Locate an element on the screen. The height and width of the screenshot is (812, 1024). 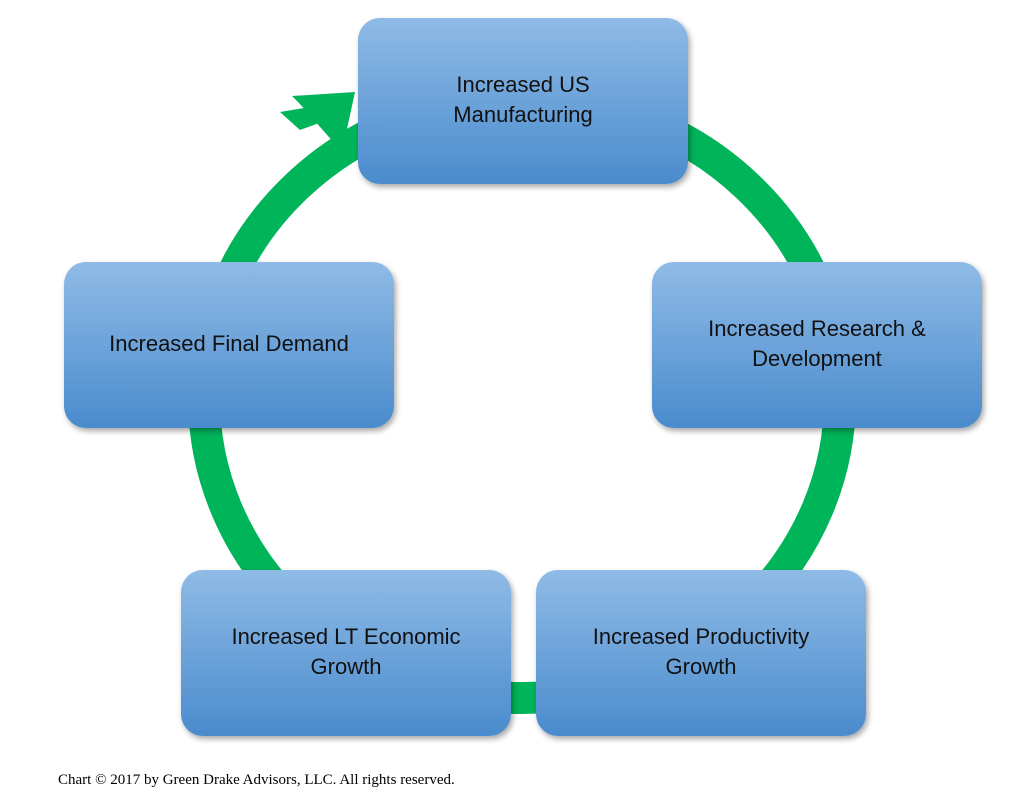
node-label: Increased Productivity is located at coordinates (701, 636).